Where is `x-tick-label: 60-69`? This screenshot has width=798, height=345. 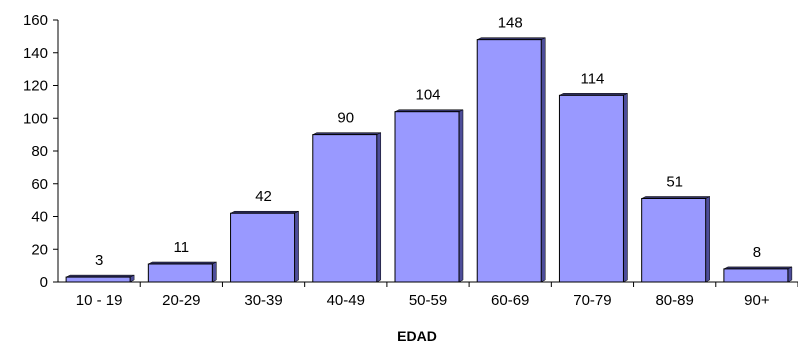 x-tick-label: 60-69 is located at coordinates (510, 300).